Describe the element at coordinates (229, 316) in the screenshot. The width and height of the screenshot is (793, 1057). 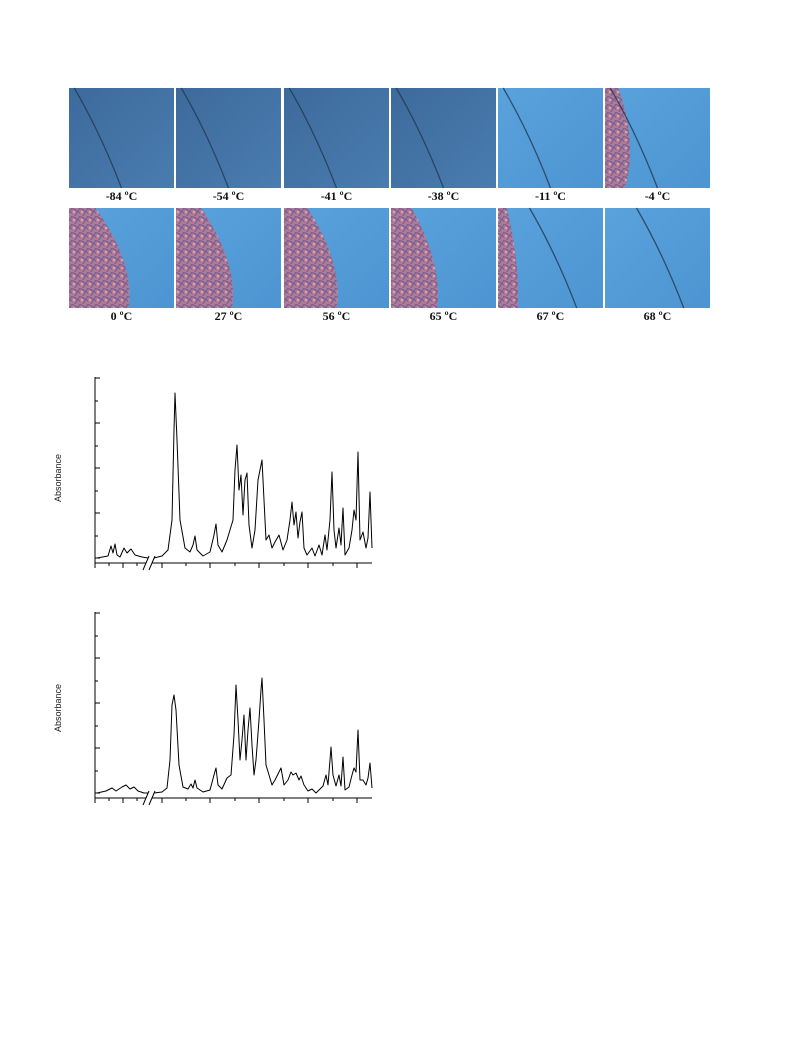
I see `caption: 27 ºC` at that location.